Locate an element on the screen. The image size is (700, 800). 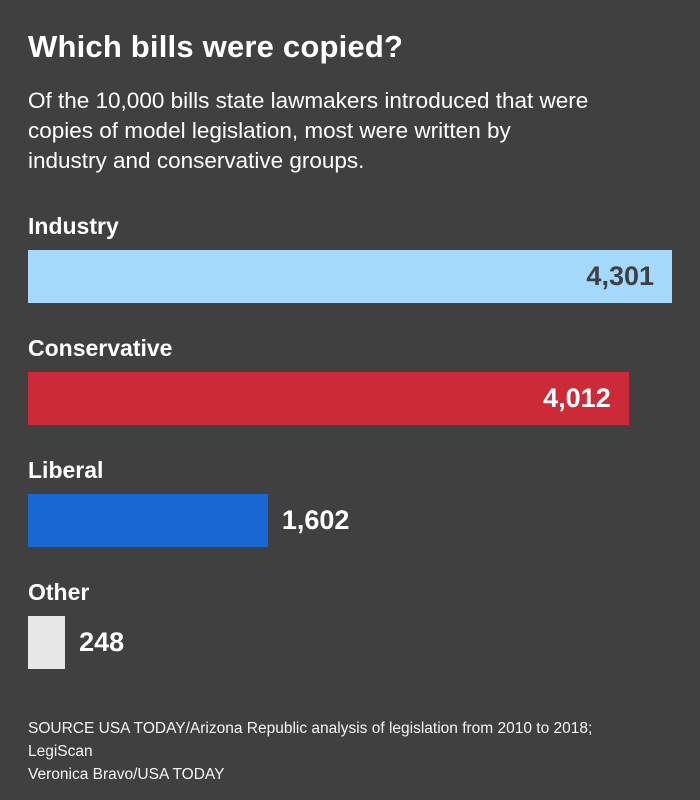
bar-value: 4,012 is located at coordinates (577, 398).